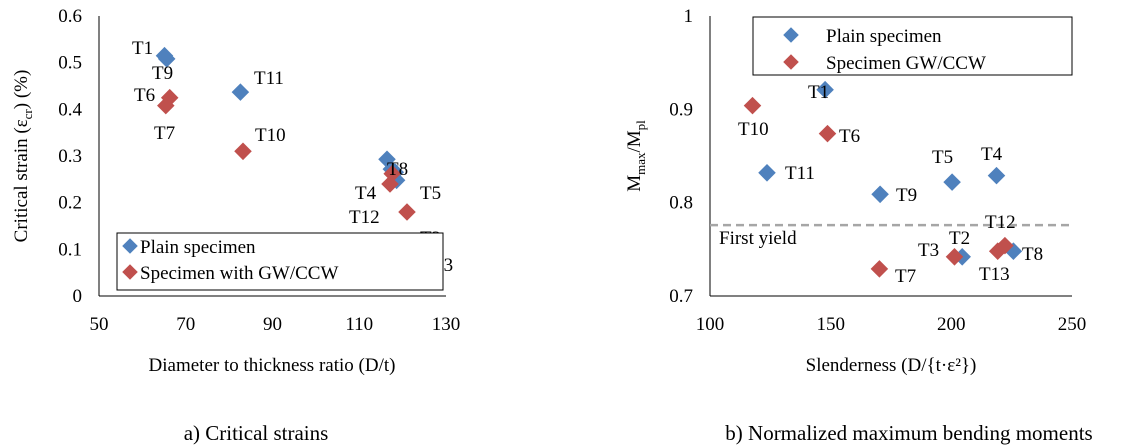  I want to click on chart-a-x-tick: 70, so click(185, 324).